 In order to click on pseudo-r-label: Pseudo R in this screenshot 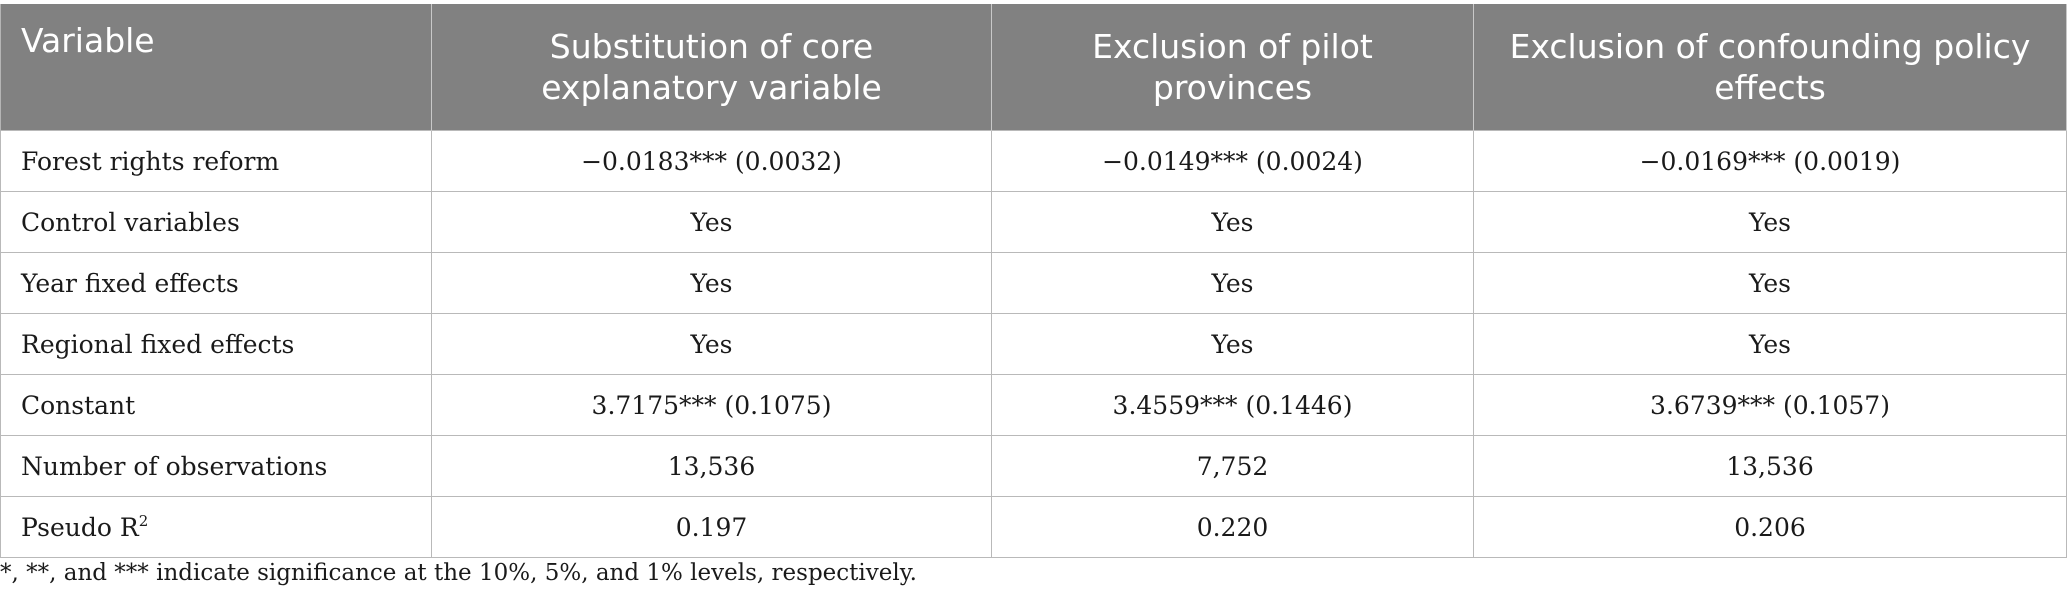, I will do `click(80, 527)`.